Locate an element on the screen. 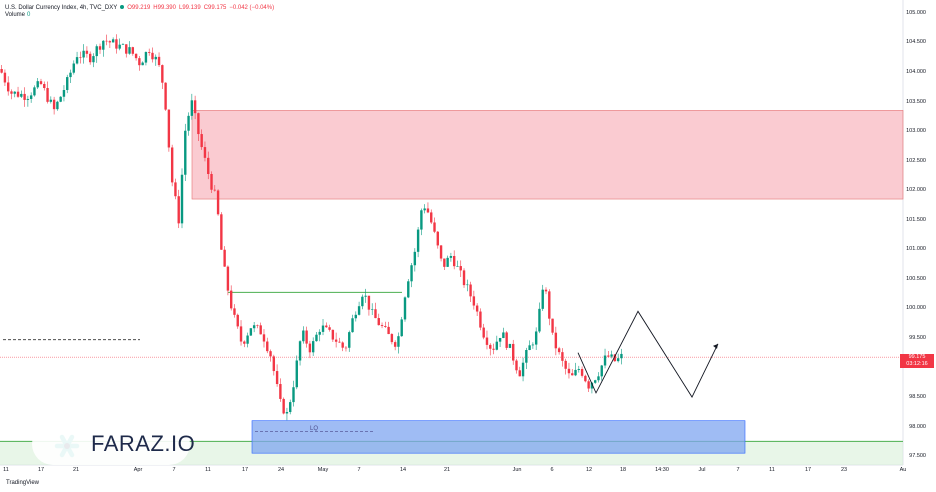  supply-zone is located at coordinates (547, 155).